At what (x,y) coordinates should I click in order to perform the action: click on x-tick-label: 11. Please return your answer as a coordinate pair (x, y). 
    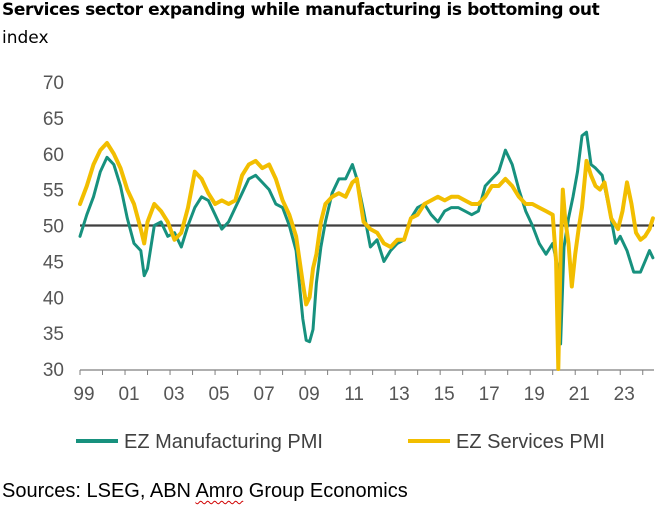
    Looking at the image, I should click on (354, 394).